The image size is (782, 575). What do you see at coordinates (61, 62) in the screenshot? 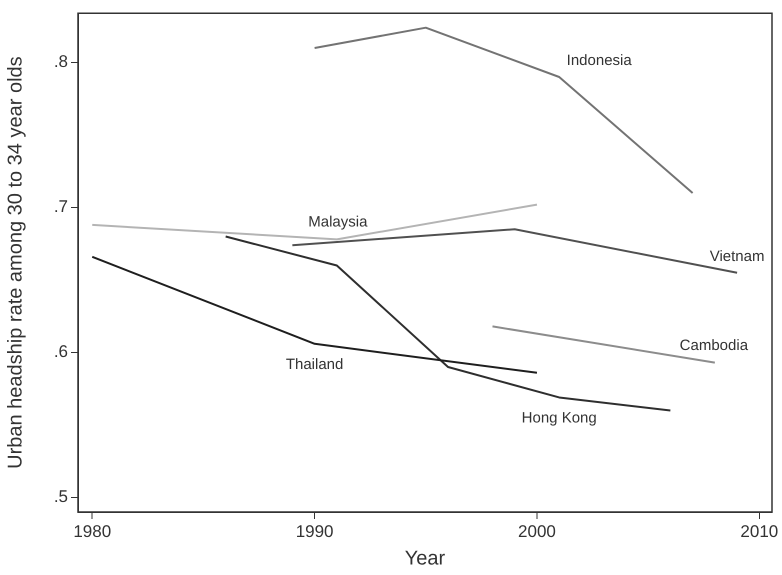
I see `y-tick-label: .8` at bounding box center [61, 62].